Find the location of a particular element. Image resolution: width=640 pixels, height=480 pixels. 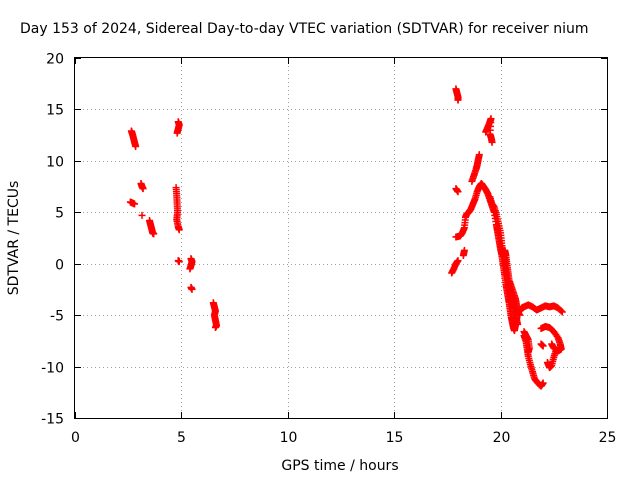

x-tick-label: 10 is located at coordinates (289, 438).